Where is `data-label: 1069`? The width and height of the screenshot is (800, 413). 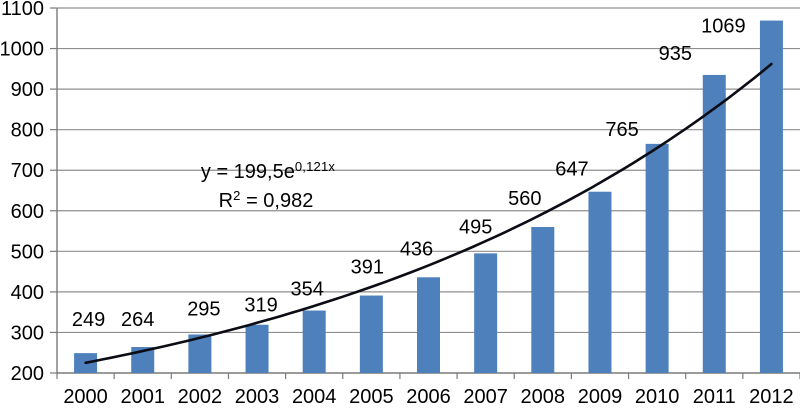 data-label: 1069 is located at coordinates (723, 27).